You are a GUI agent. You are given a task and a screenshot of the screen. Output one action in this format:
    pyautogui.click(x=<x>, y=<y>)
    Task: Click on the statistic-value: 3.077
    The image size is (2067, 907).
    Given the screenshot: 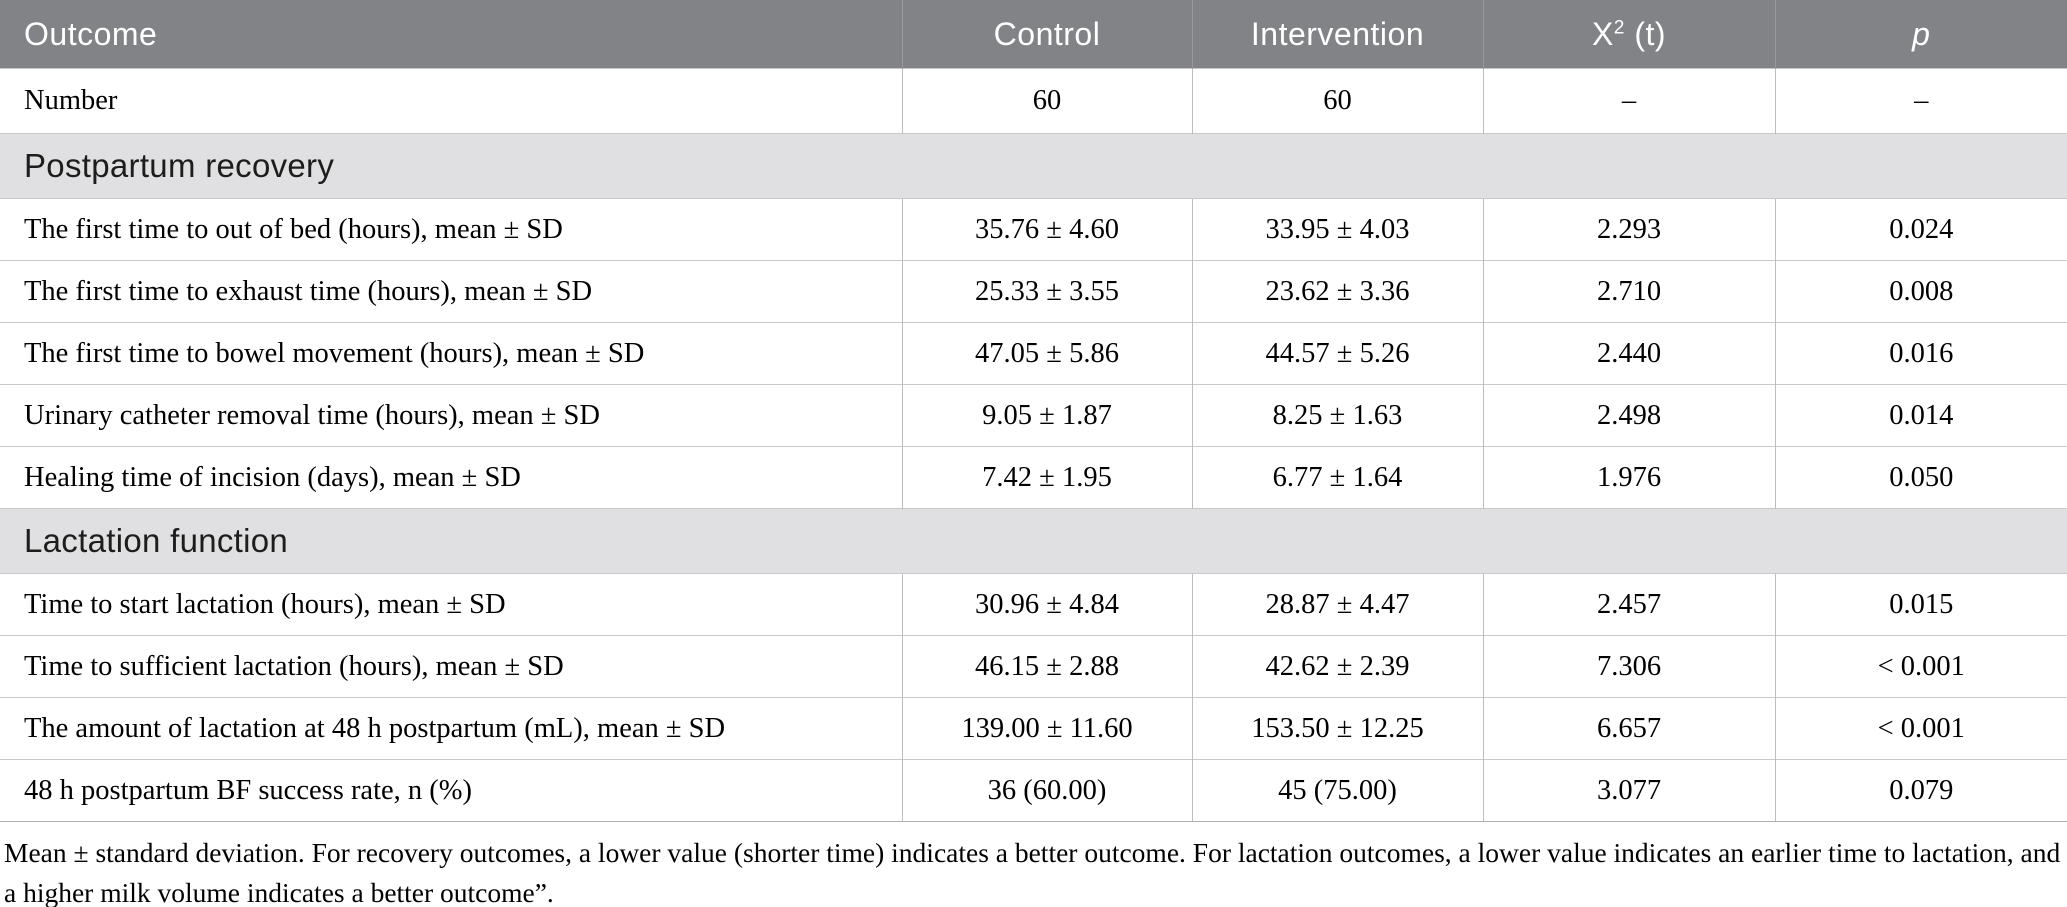 What is the action you would take?
    pyautogui.click(x=1628, y=790)
    